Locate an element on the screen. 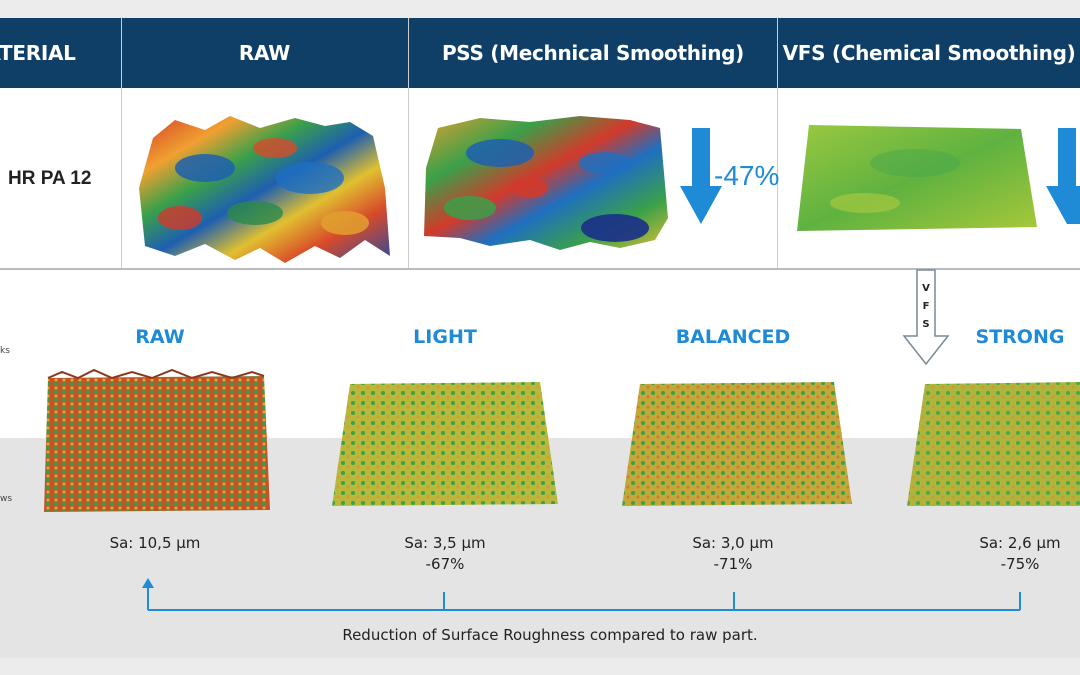  pss-reduction-percent: -47% is located at coordinates (747, 175).